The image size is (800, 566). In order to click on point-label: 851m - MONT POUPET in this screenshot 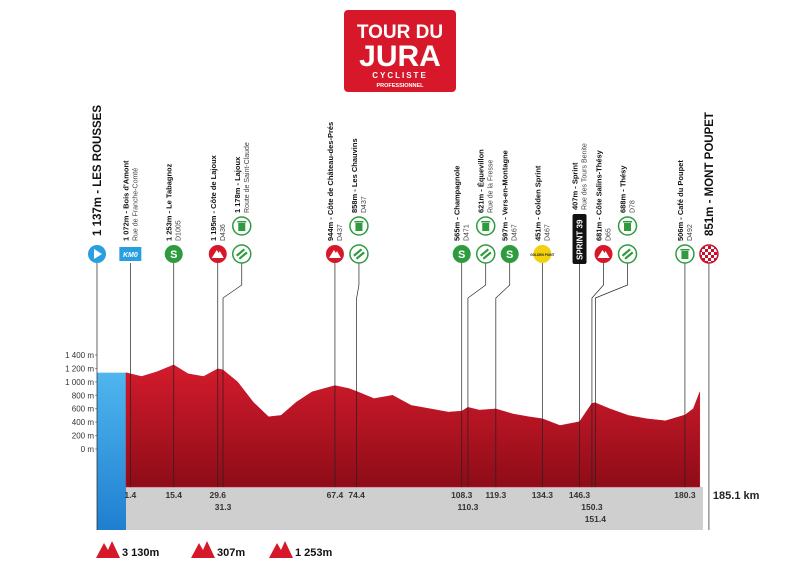, I will do `click(710, 174)`.